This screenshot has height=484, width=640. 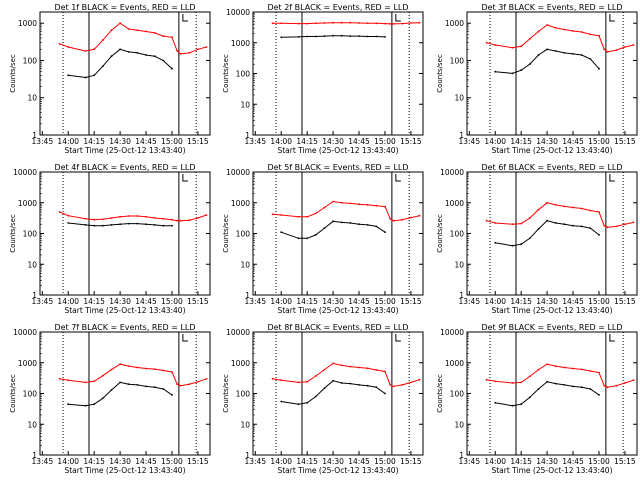 I want to click on x-tick-label: 14:00, so click(x=495, y=461).